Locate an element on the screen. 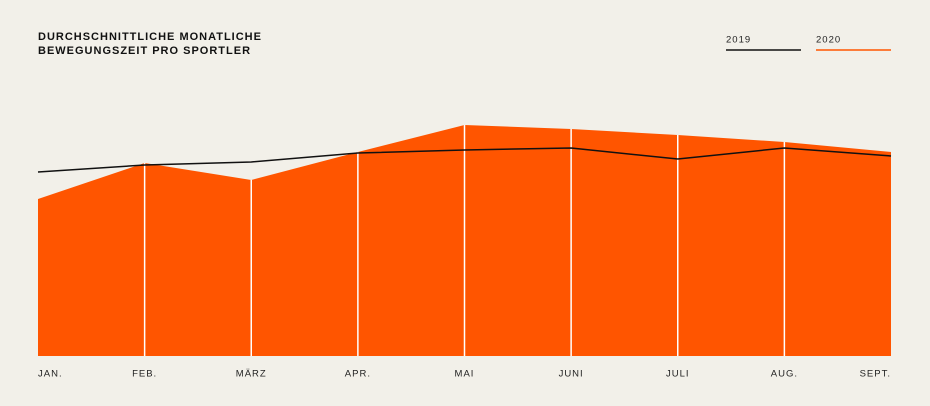 Image resolution: width=930 pixels, height=406 pixels. x-tick-label: FEB. is located at coordinates (144, 374).